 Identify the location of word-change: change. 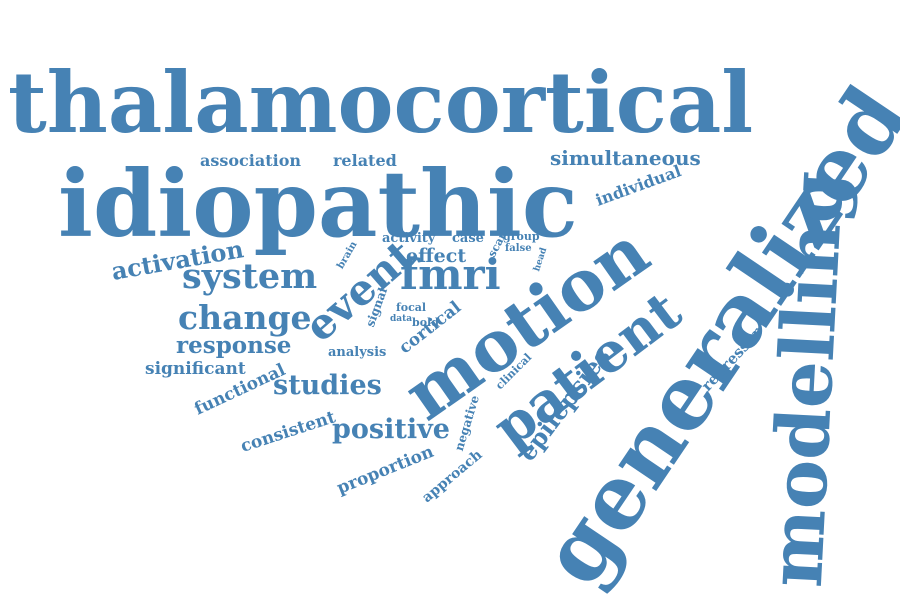
(245, 317).